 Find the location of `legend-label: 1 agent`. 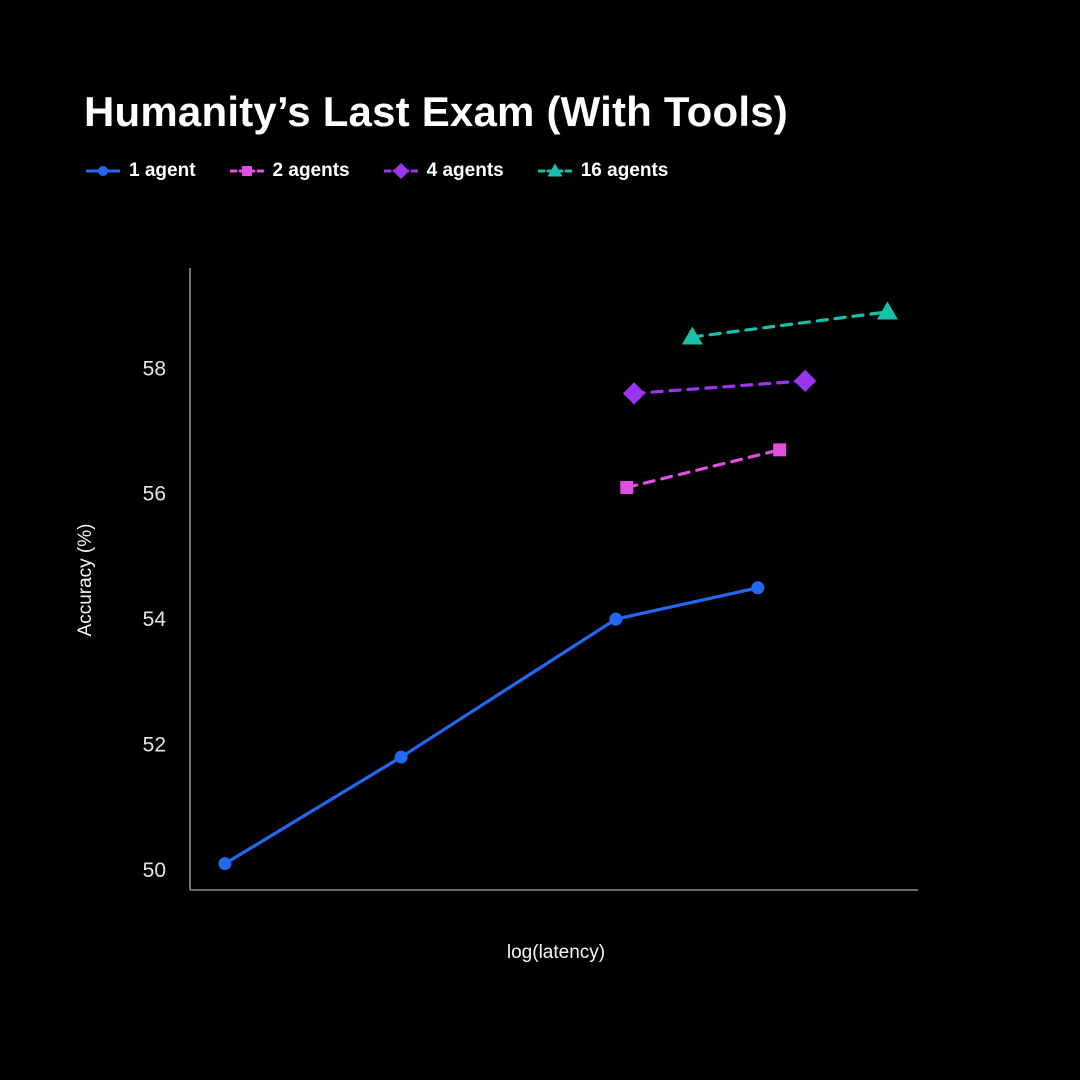

legend-label: 1 agent is located at coordinates (162, 170).